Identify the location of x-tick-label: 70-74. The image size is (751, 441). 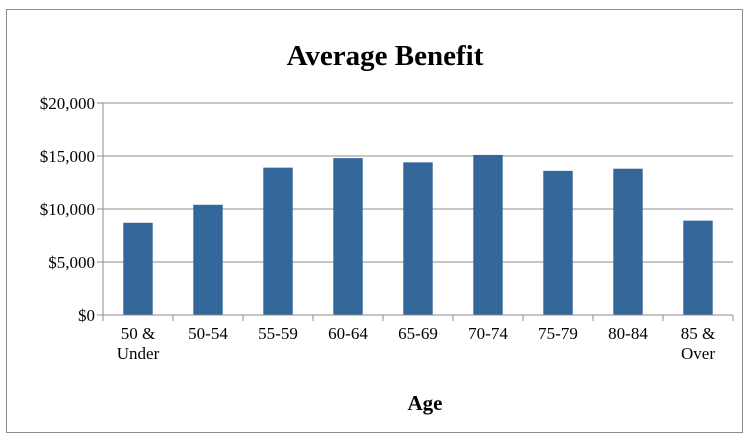
(488, 333).